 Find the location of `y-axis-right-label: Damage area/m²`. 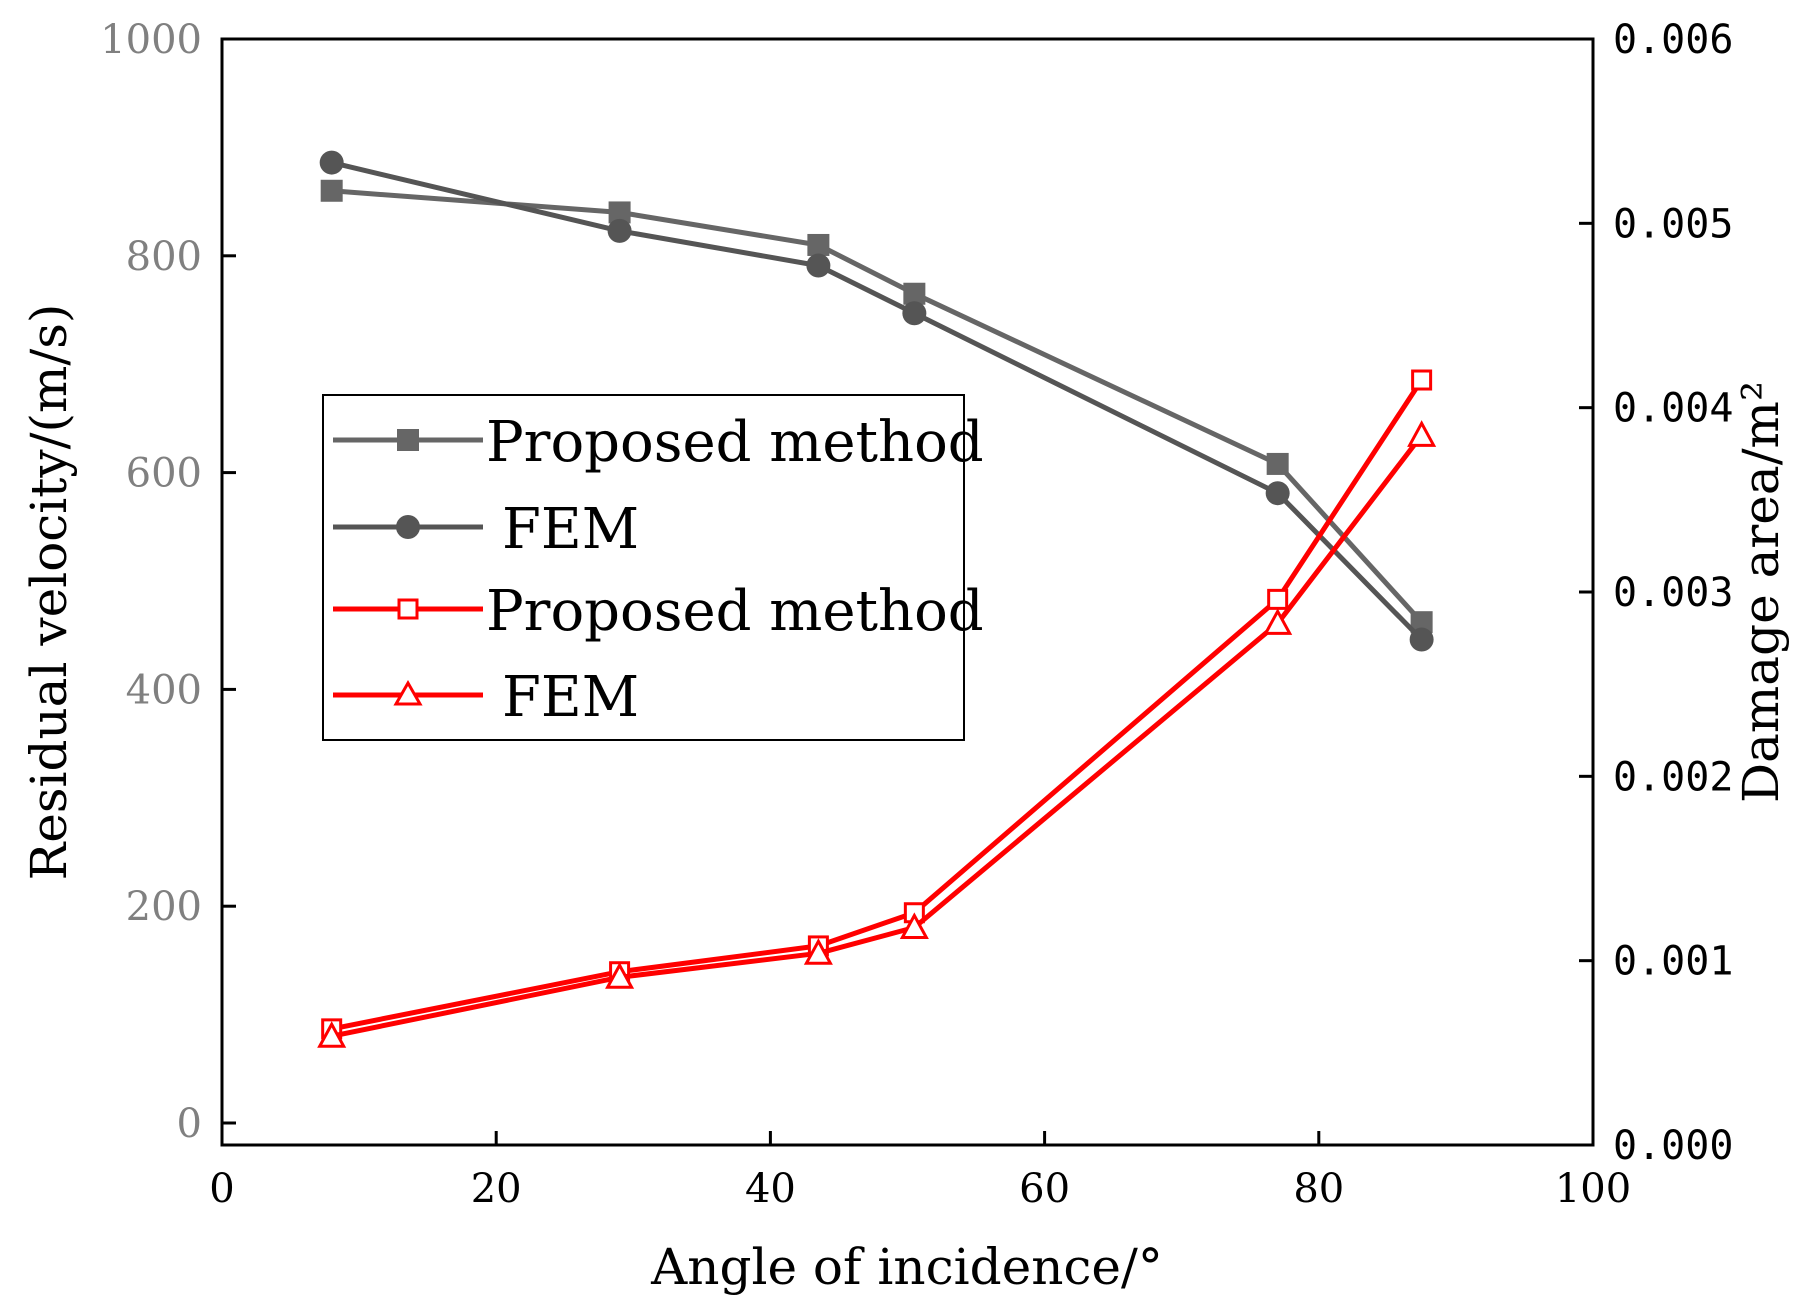

y-axis-right-label: Damage area/m² is located at coordinates (1761, 592).